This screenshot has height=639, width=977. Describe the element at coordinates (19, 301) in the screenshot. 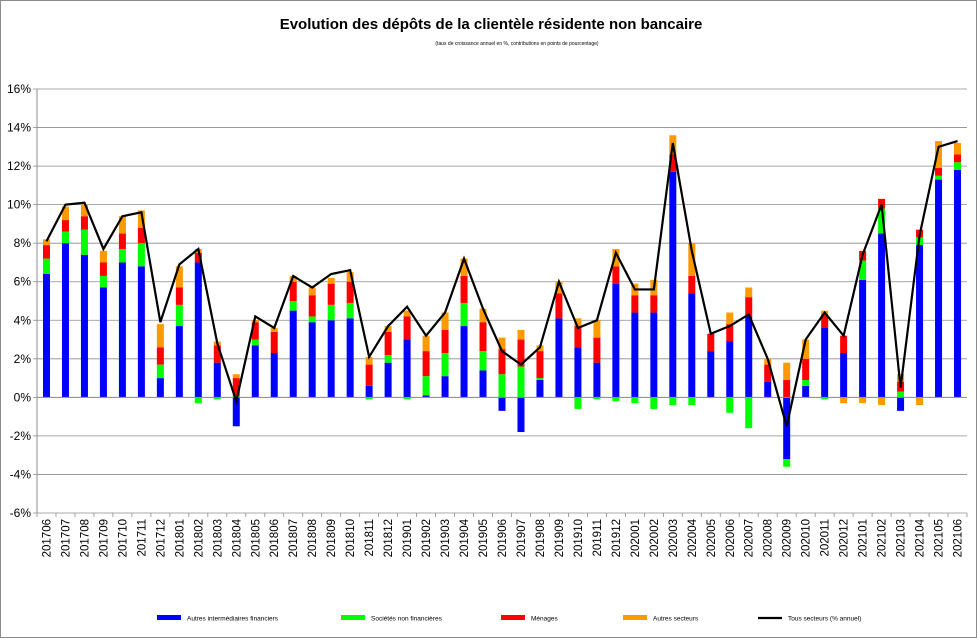

I see `y-axis-ticks: -6% -4% -2% 0% 2% 4% 6% 8% 10% 12% 14% 16%` at that location.